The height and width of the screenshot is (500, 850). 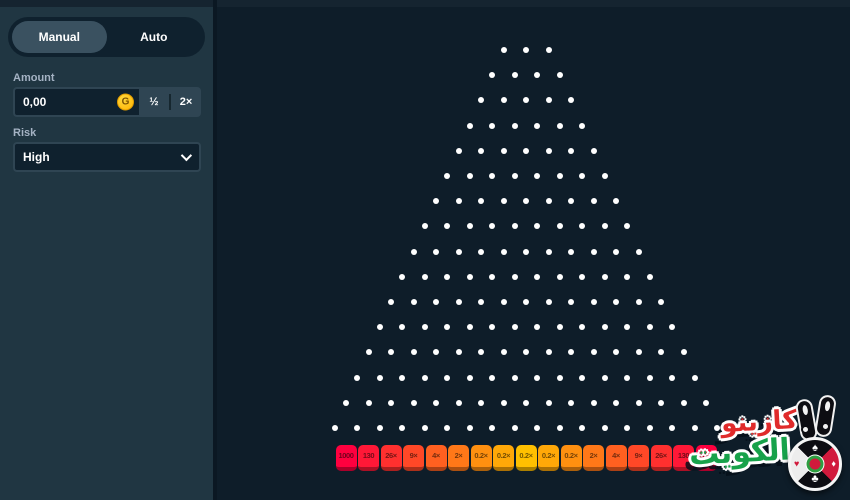 What do you see at coordinates (36, 157) in the screenshot?
I see `risk-selected-value: High` at bounding box center [36, 157].